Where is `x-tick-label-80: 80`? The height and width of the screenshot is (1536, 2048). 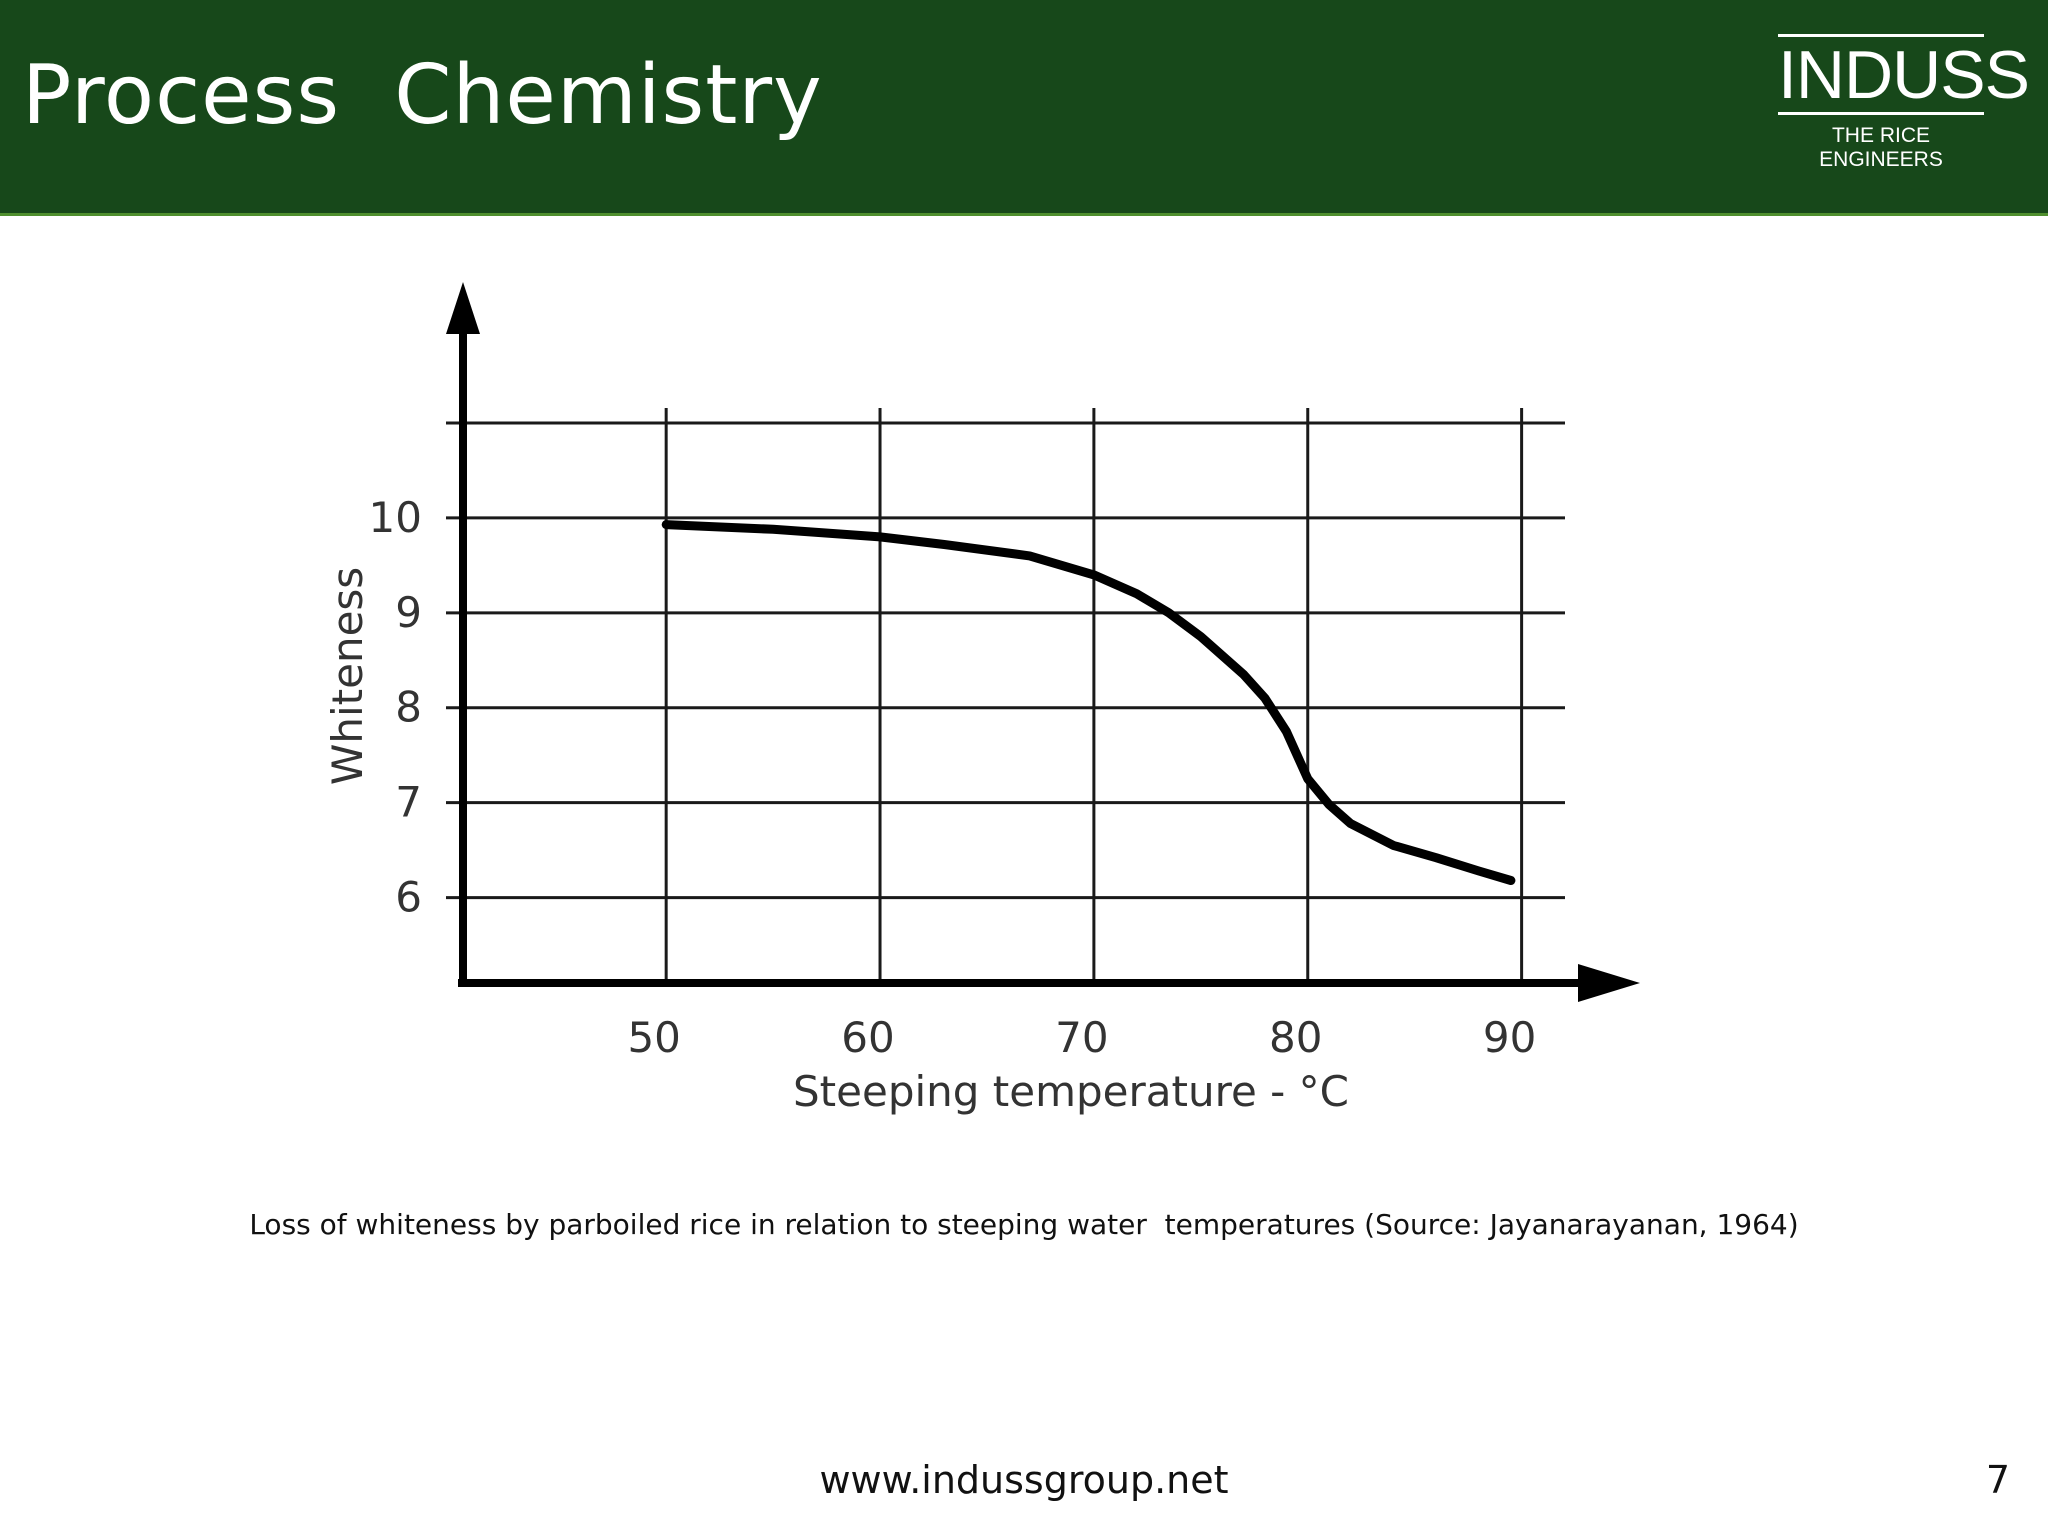
x-tick-label-80: 80 is located at coordinates (1295, 1037).